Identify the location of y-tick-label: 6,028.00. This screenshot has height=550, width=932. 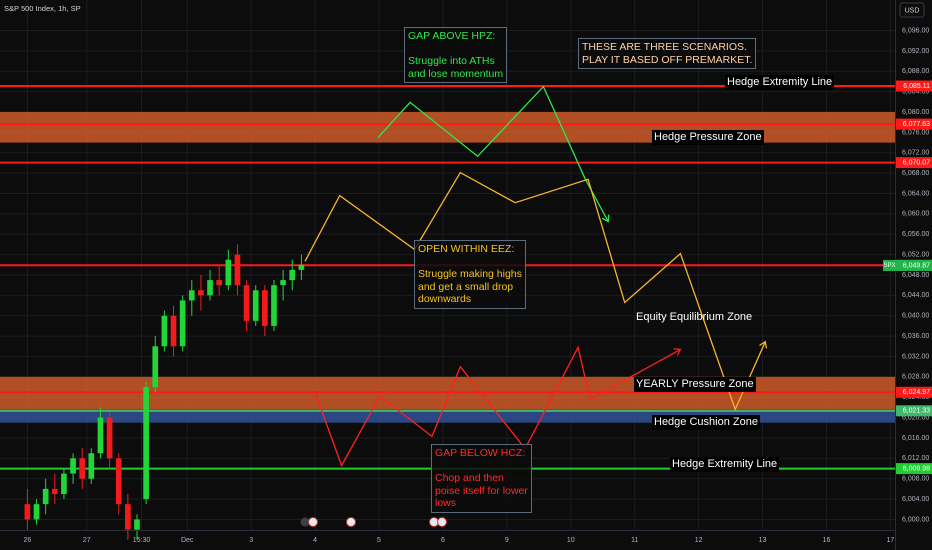
(915, 377).